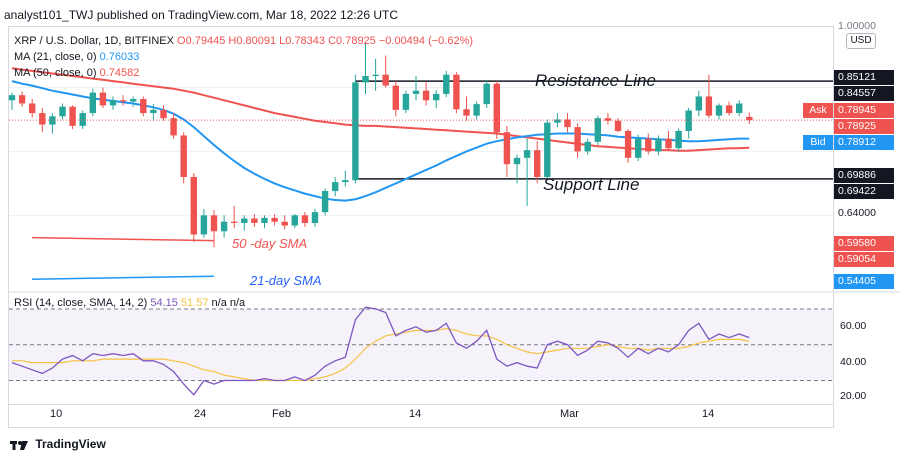 This screenshot has height=460, width=900. Describe the element at coordinates (55, 57) in the screenshot. I see `ma21-label: MA (21, close, 0)` at that location.